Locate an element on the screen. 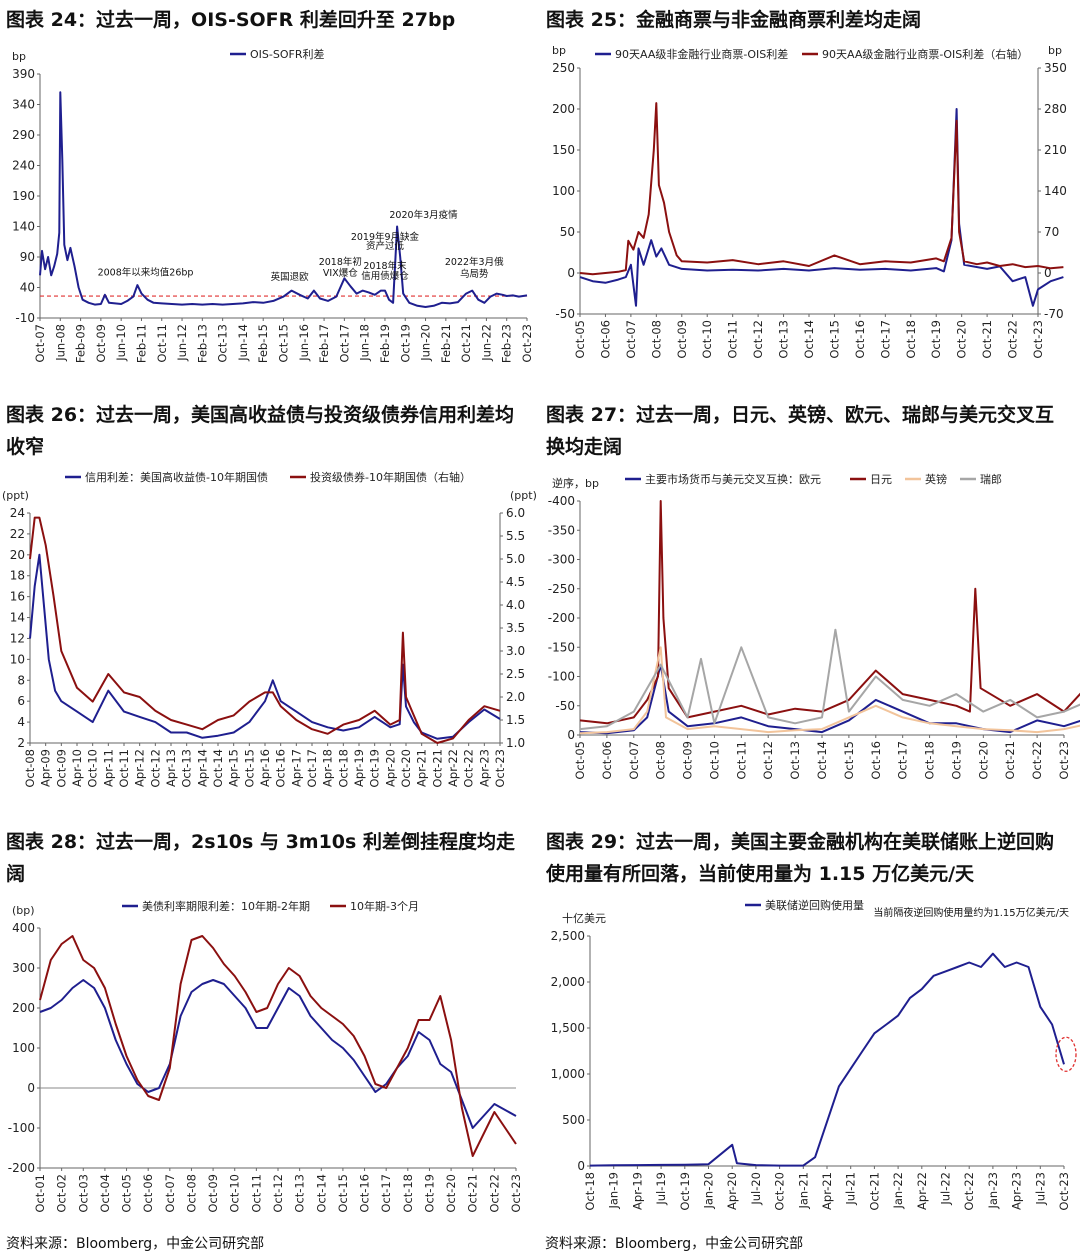 This screenshot has width=1080, height=1257. unit-label-left: (bp) is located at coordinates (23, 910).